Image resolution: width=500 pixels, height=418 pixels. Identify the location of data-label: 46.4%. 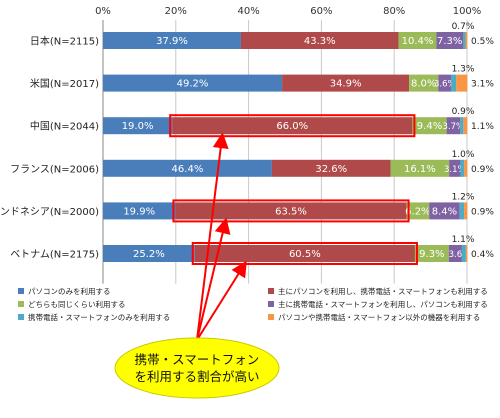
(188, 169).